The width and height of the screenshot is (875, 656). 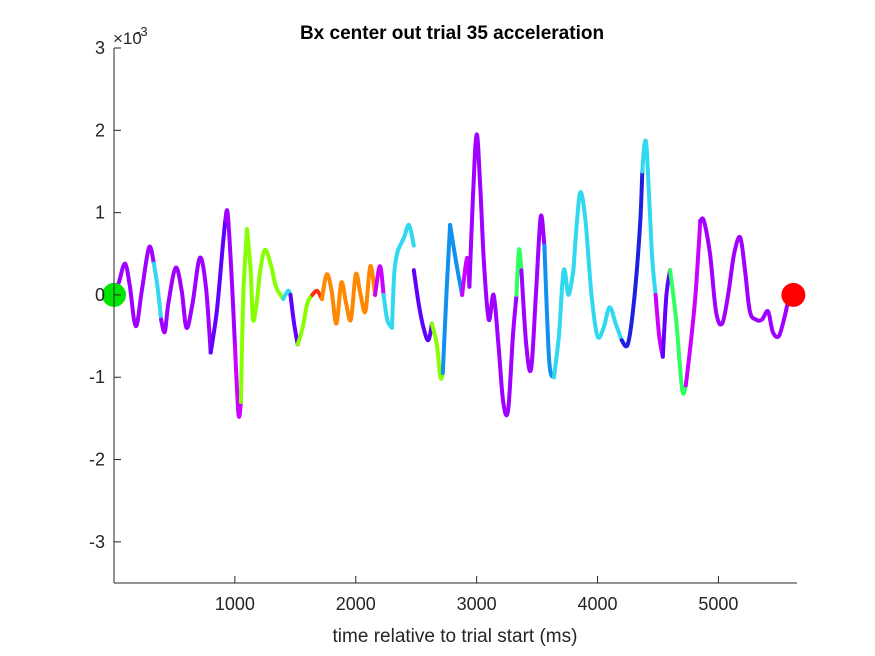 I want to click on chart-title: Bx center out trial 35 acceleration, so click(x=452, y=33).